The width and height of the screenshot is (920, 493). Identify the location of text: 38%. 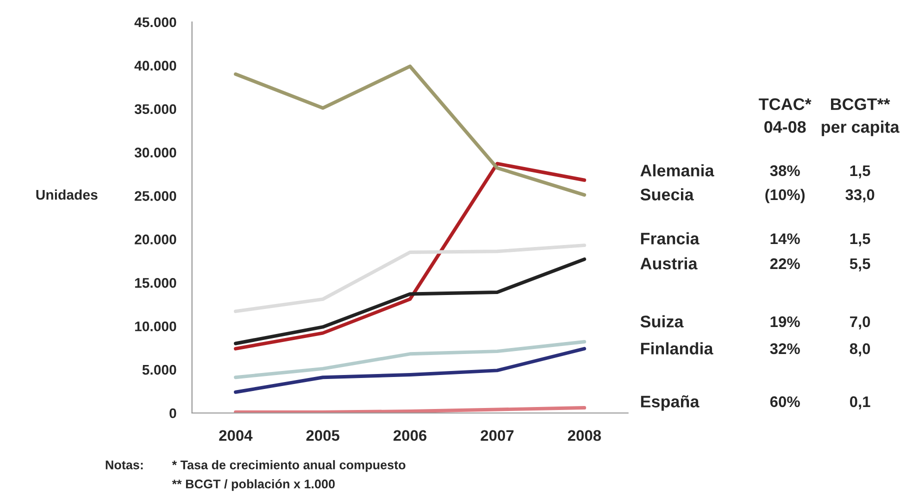
(785, 170).